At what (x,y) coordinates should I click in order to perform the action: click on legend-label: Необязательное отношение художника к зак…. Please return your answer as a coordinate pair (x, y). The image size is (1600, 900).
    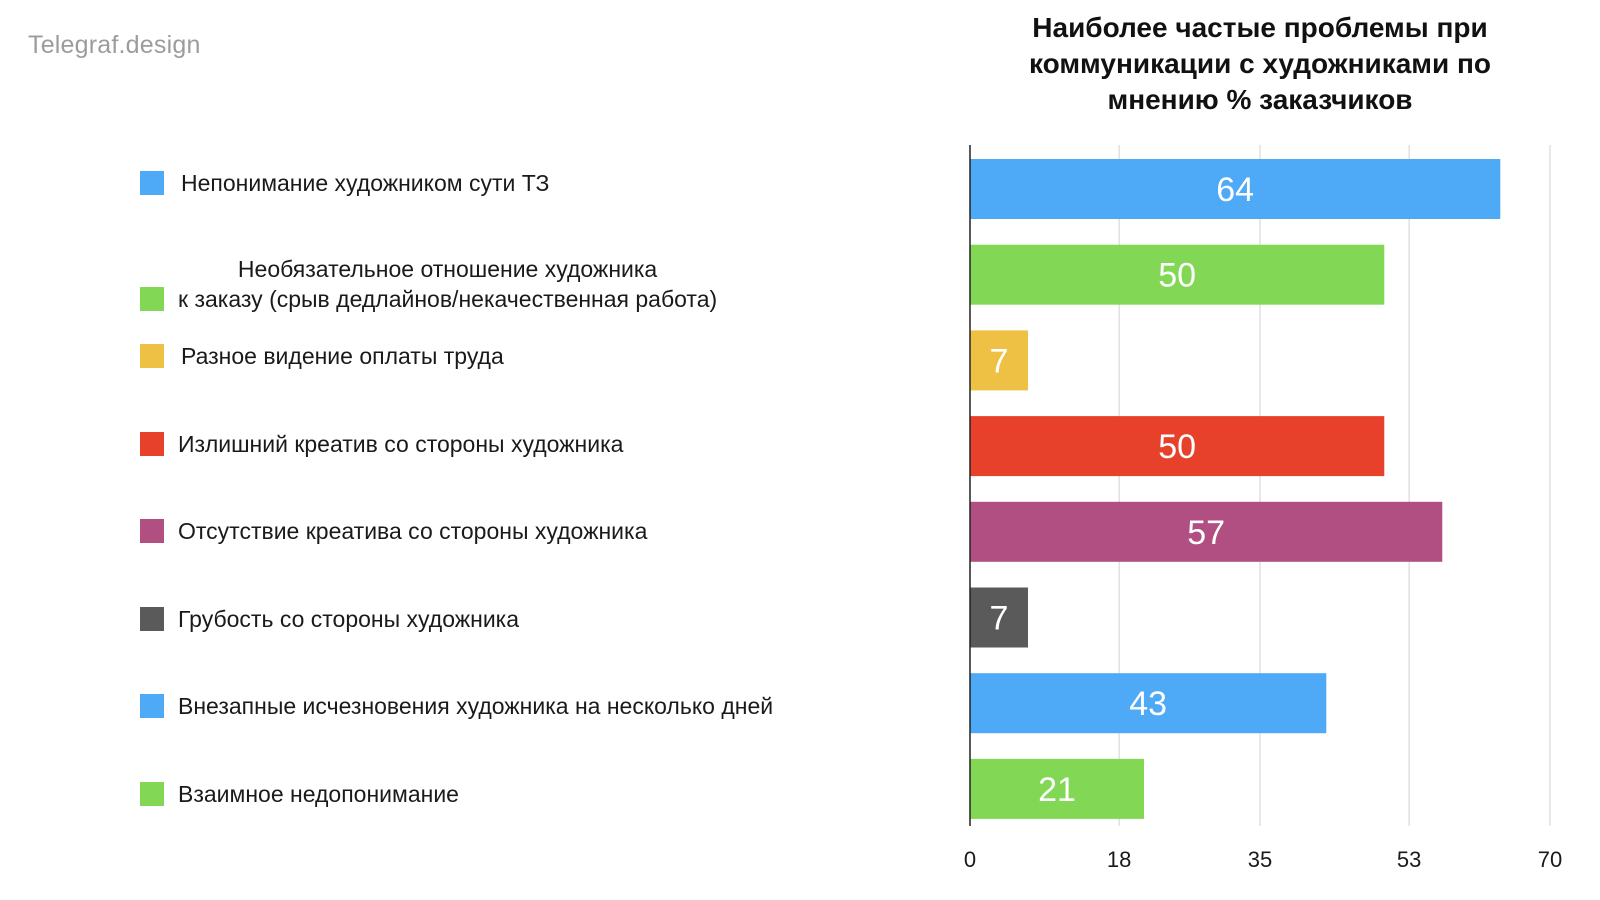
    Looking at the image, I should click on (448, 284).